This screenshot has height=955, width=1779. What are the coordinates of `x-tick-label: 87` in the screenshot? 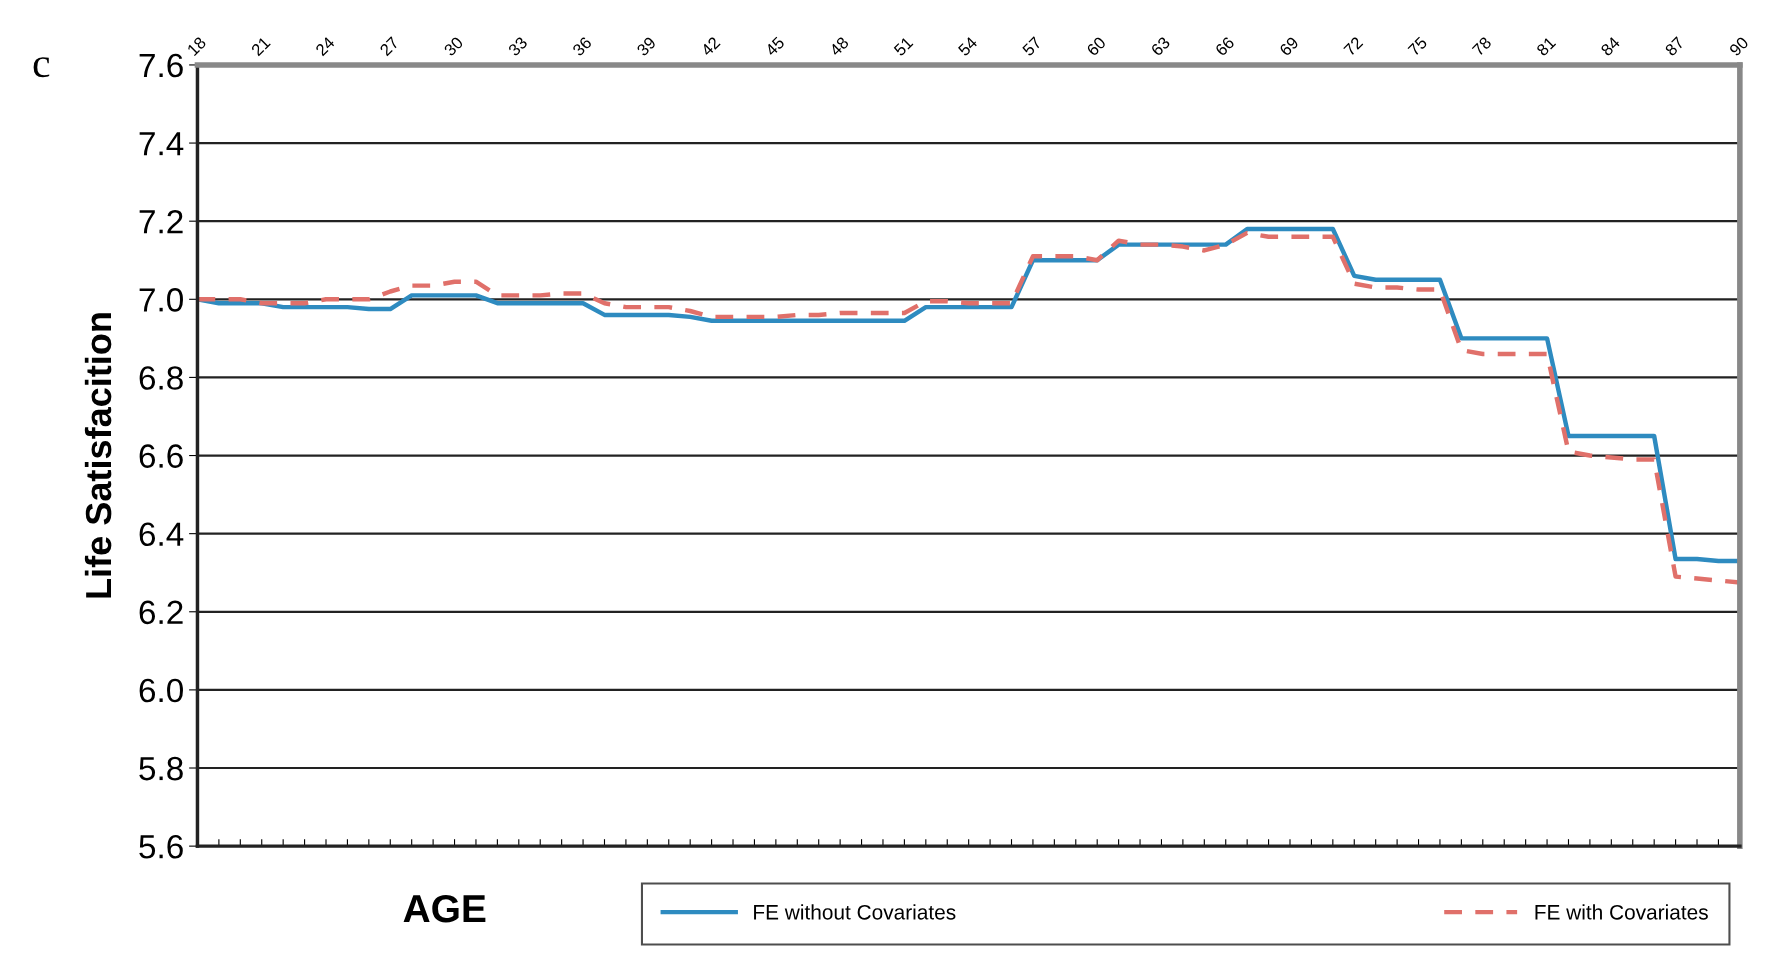 It's located at (1674, 46).